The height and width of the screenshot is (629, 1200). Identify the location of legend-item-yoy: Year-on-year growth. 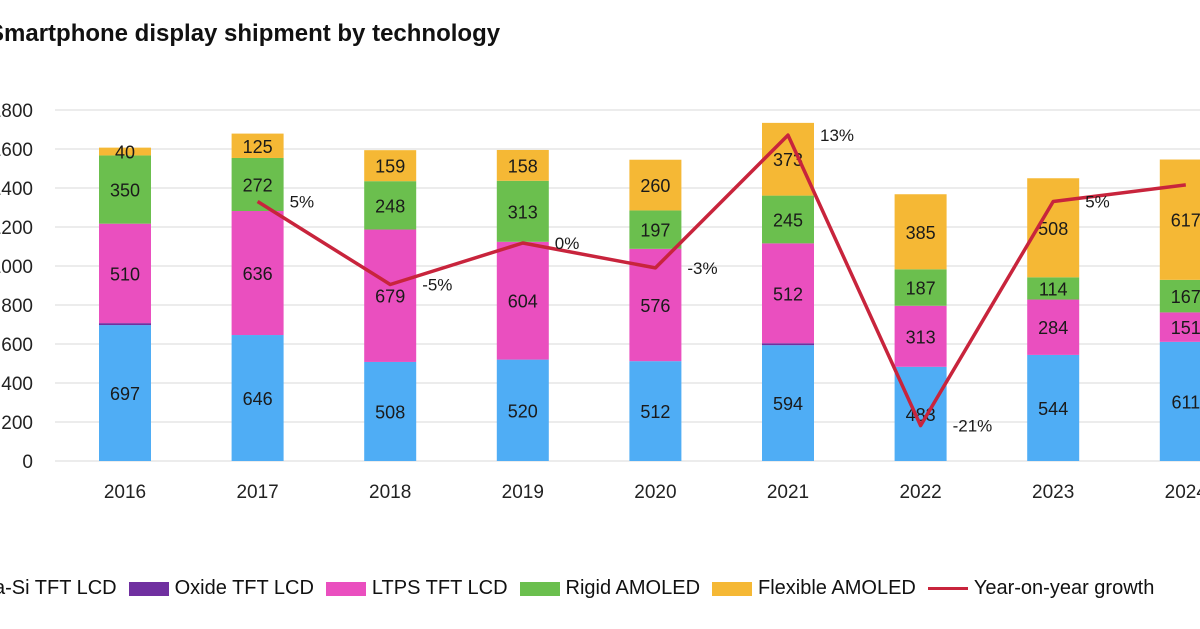
(1041, 588).